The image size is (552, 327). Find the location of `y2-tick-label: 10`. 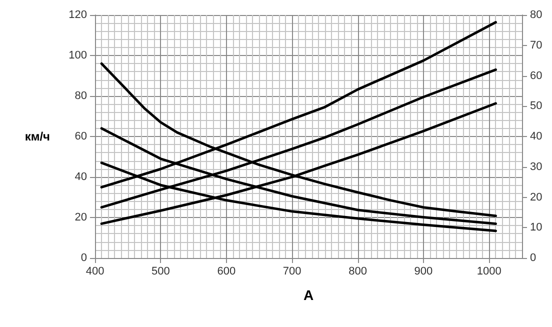

y2-tick-label: 10 is located at coordinates (536, 228).